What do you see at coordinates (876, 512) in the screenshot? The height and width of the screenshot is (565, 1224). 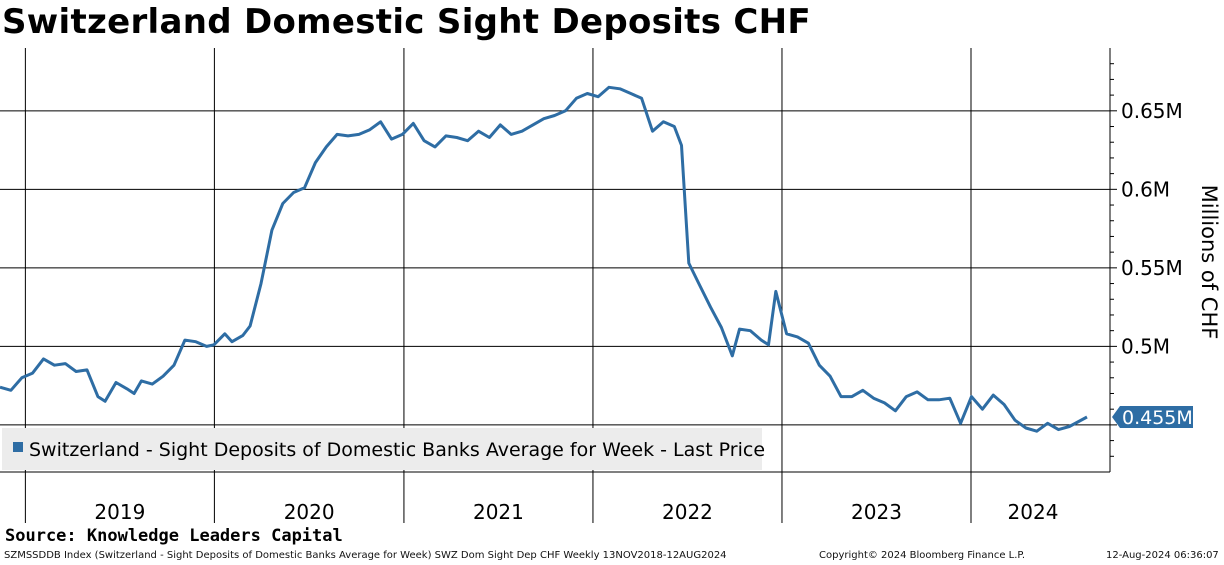 I see `x-tick-label: 2023` at bounding box center [876, 512].